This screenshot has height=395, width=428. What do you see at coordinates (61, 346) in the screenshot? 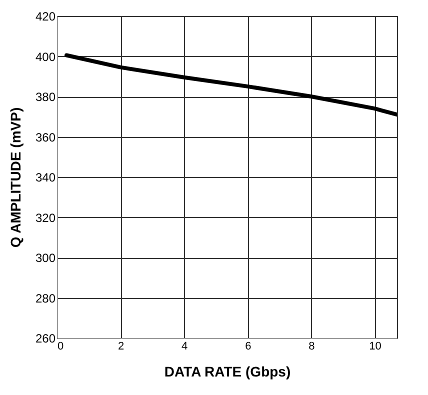
I see `x-tick-label: 0` at bounding box center [61, 346].